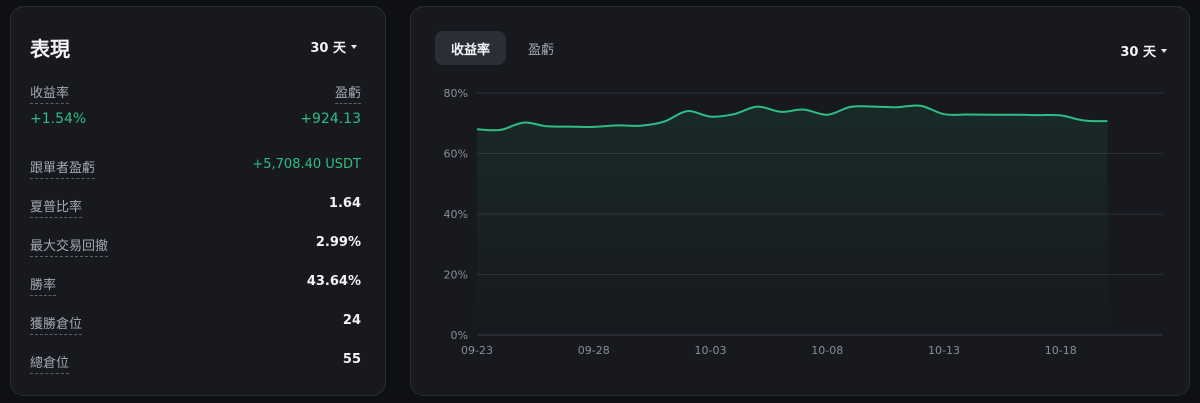  I want to click on stat-label: 勝率, so click(43, 285).